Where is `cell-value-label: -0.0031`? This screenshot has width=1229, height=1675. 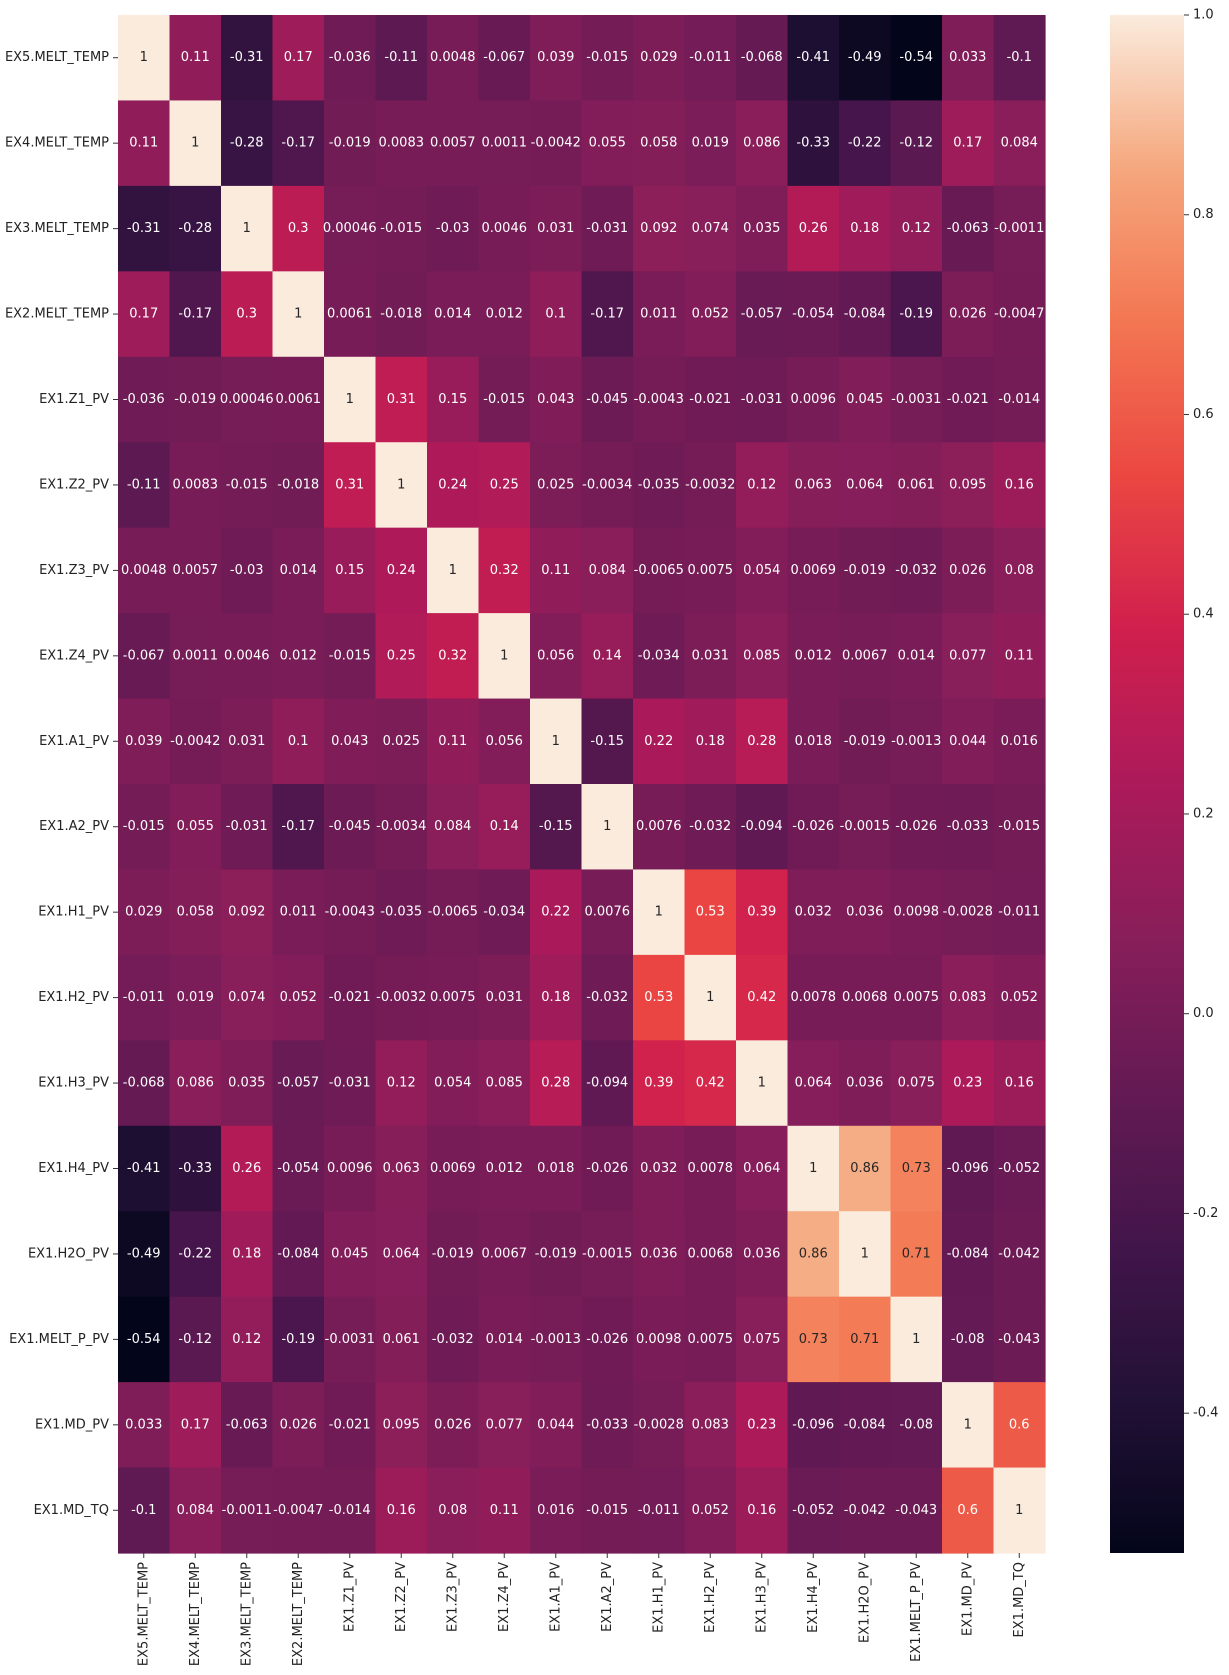
cell-value-label: -0.0031 is located at coordinates (350, 1339).